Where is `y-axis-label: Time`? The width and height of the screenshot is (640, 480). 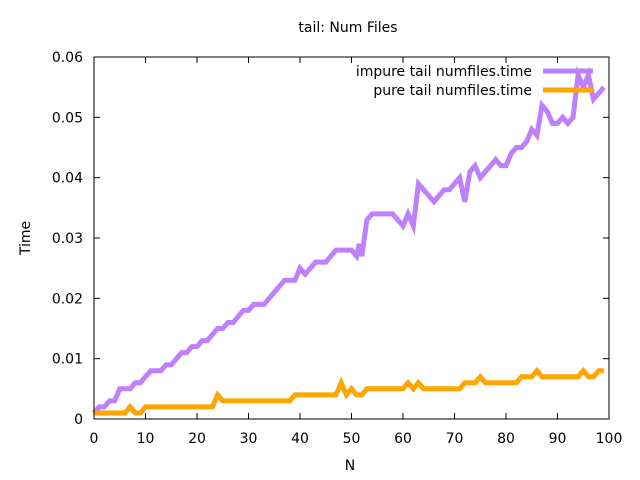
y-axis-label: Time is located at coordinates (26, 238).